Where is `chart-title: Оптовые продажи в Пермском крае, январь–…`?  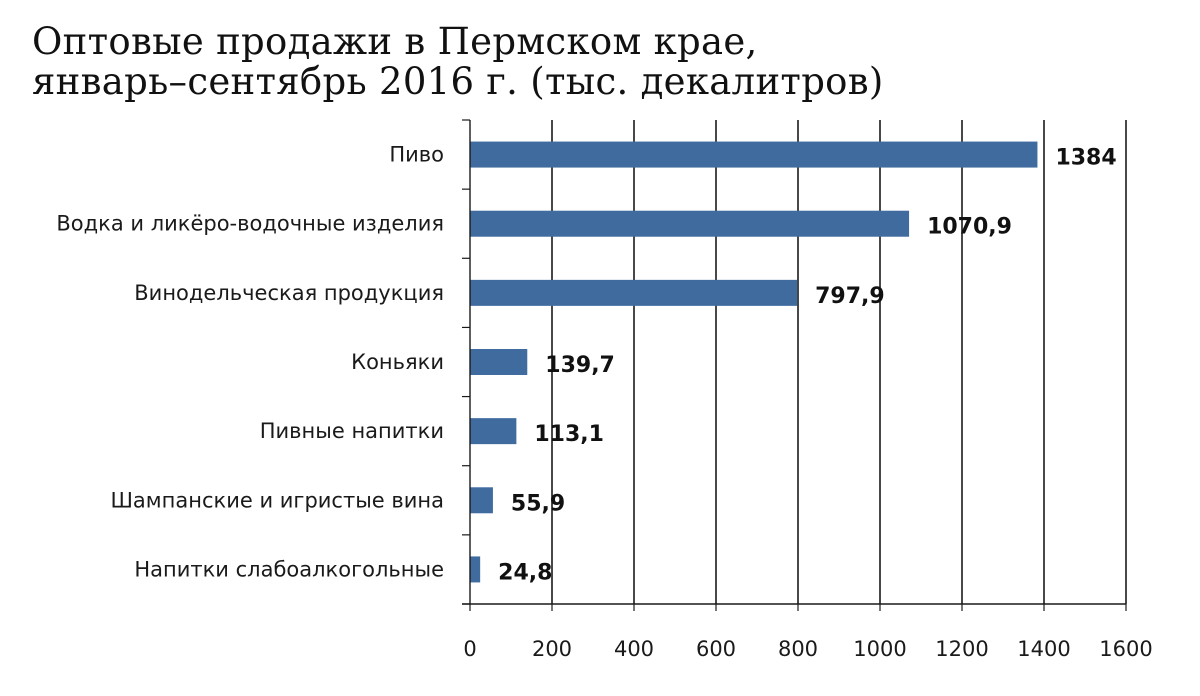 chart-title: Оптовые продажи в Пермском крае, январь–… is located at coordinates (602, 62).